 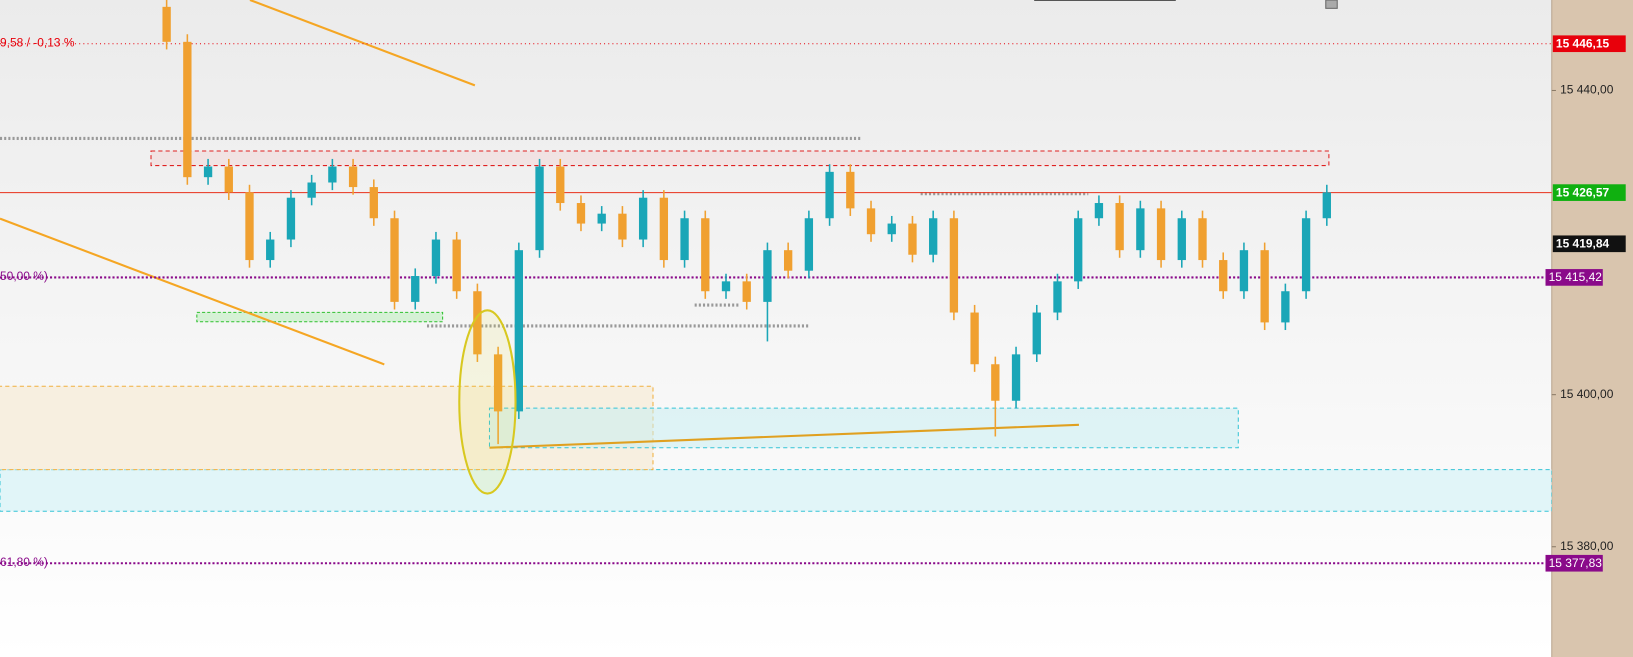 I want to click on price-badge-label: 15 377,83, so click(x=1576, y=563).